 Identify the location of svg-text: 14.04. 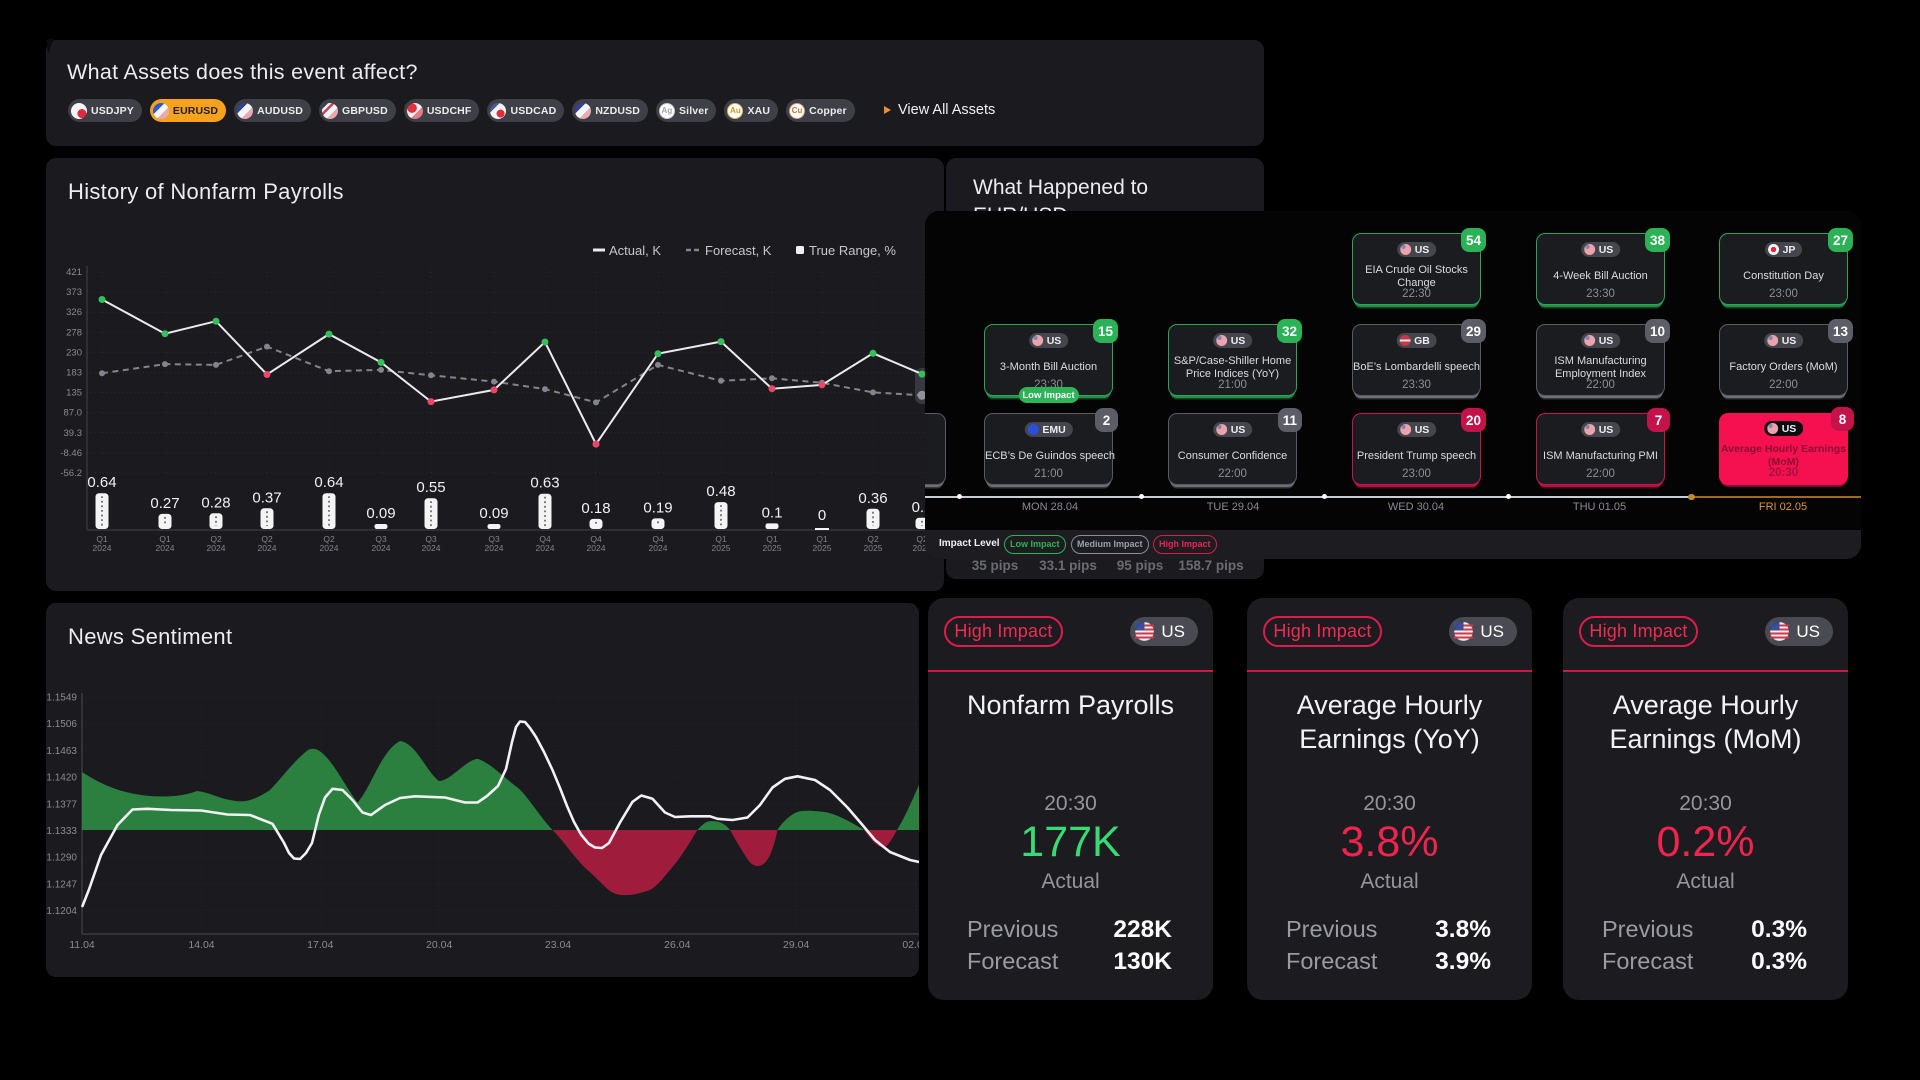
(201, 945).